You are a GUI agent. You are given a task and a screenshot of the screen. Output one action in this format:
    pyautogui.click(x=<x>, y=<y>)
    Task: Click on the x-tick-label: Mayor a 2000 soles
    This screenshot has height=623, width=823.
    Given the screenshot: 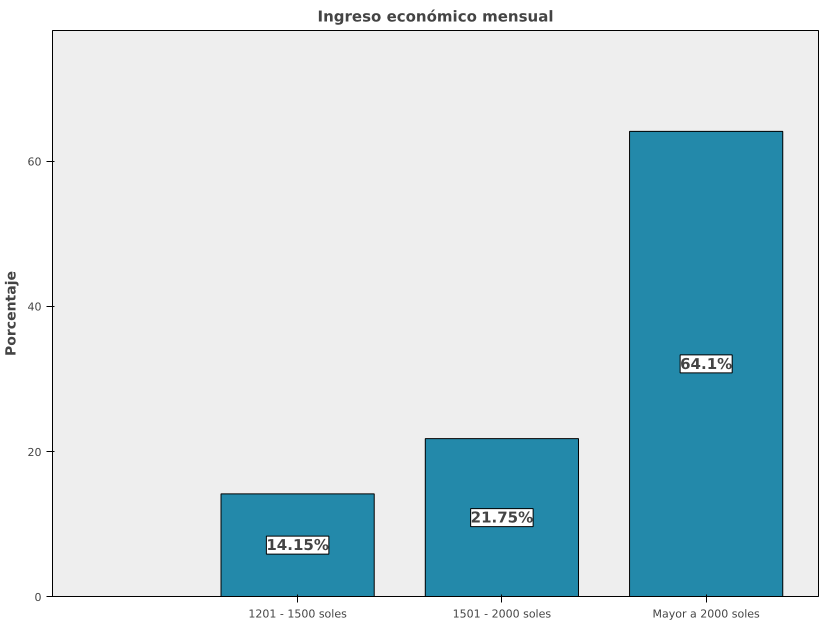 What is the action you would take?
    pyautogui.click(x=706, y=614)
    